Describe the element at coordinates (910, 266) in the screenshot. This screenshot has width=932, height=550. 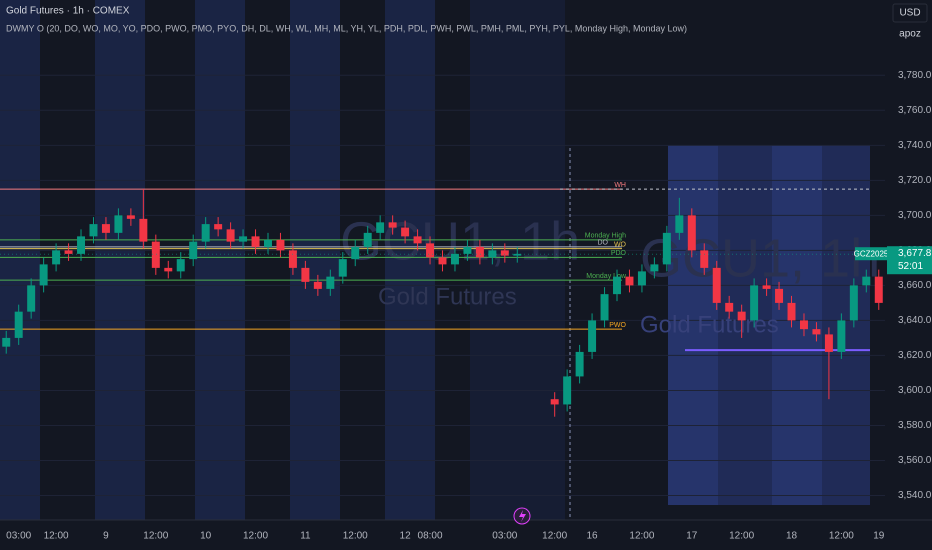
I see `countdown: 52:01` at that location.